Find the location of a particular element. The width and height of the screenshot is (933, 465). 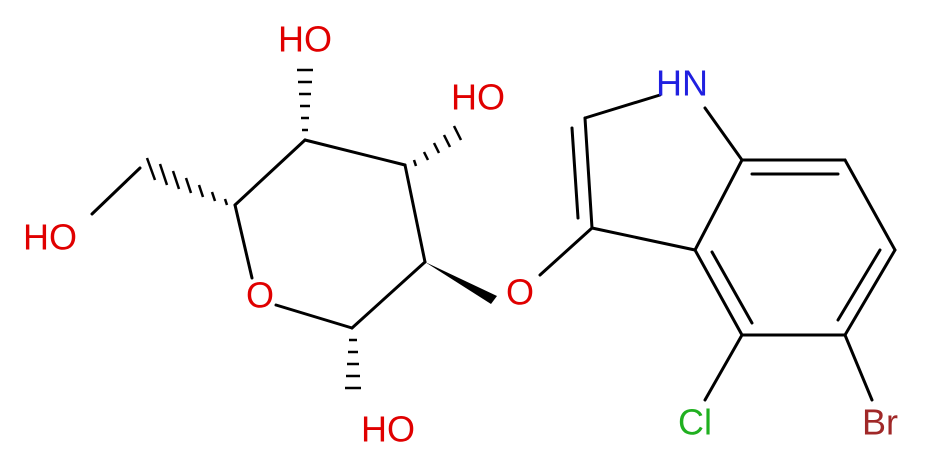

atom-label: Br is located at coordinates (880, 422).